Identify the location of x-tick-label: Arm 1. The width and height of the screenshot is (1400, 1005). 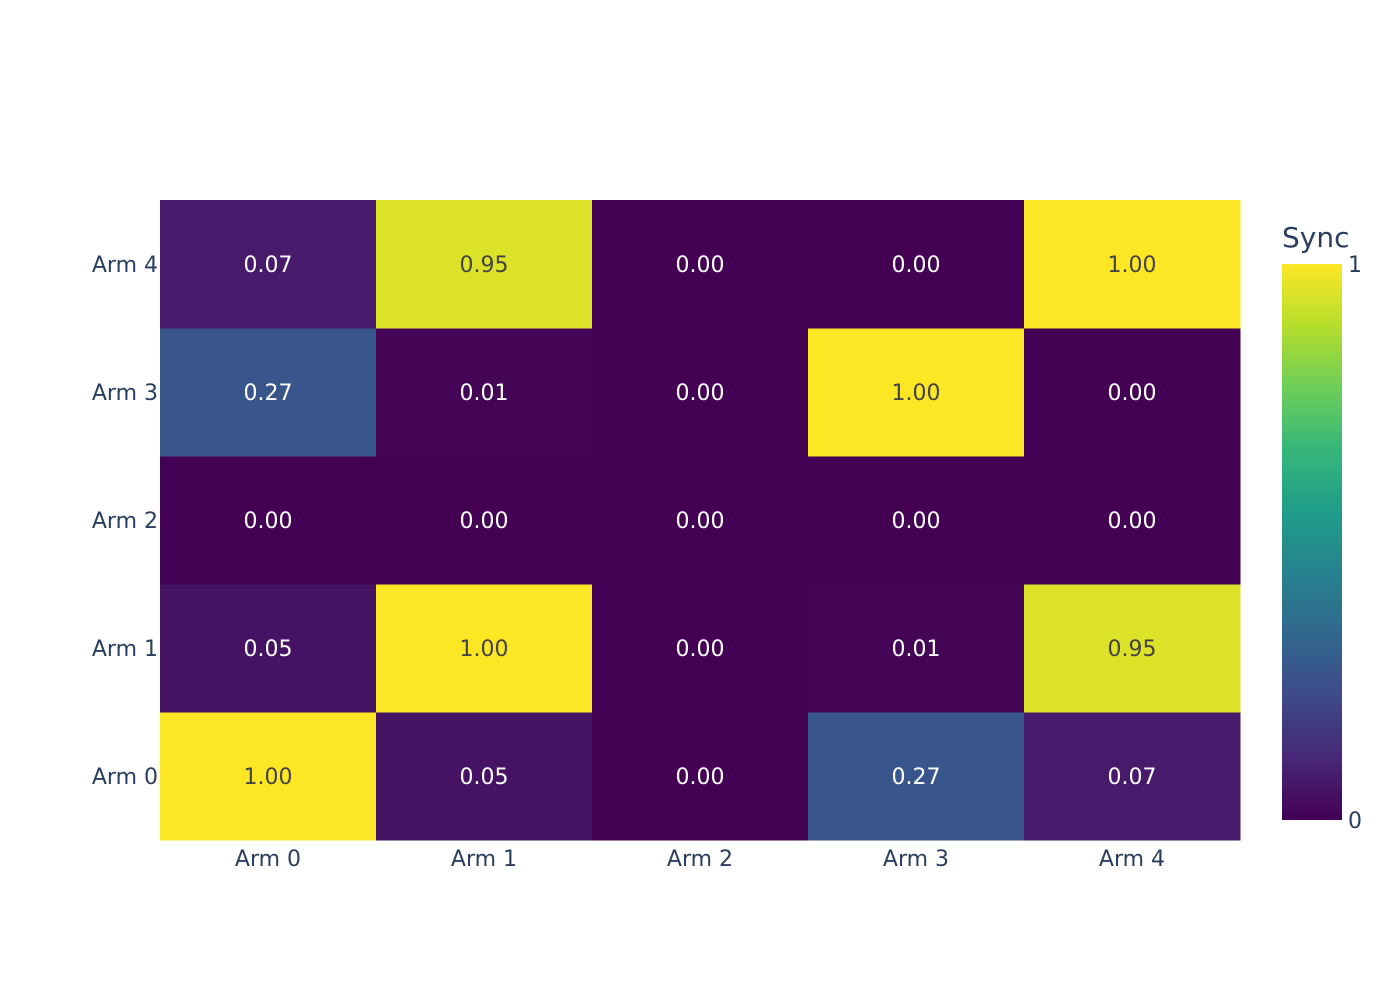
(484, 859).